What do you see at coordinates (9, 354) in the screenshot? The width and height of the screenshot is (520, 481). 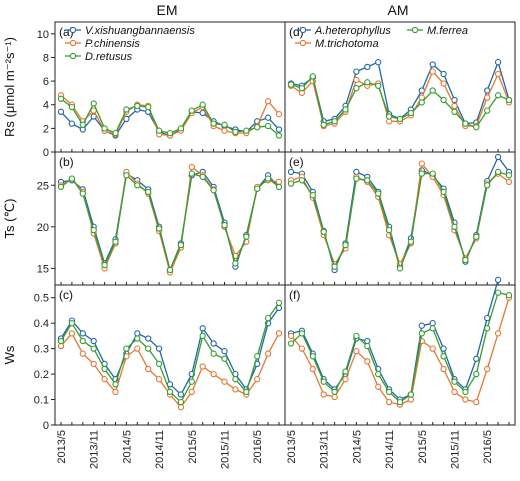 I see `y-axis-label: Ws` at bounding box center [9, 354].